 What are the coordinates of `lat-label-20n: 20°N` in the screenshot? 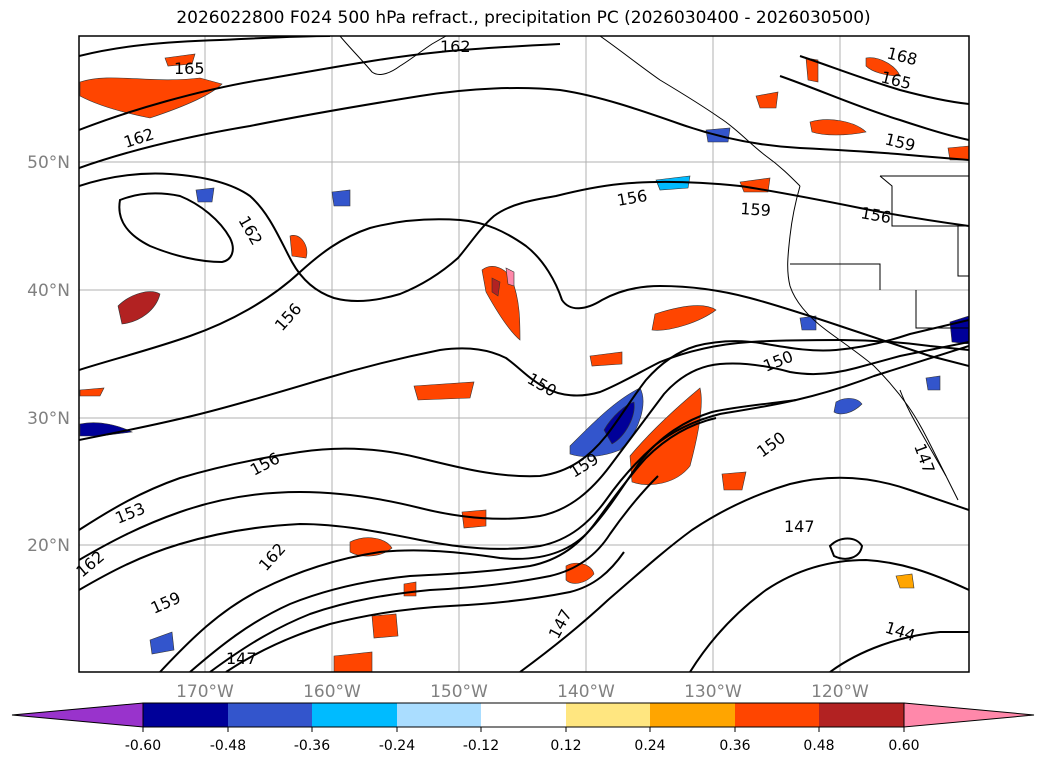 It's located at (48, 546).